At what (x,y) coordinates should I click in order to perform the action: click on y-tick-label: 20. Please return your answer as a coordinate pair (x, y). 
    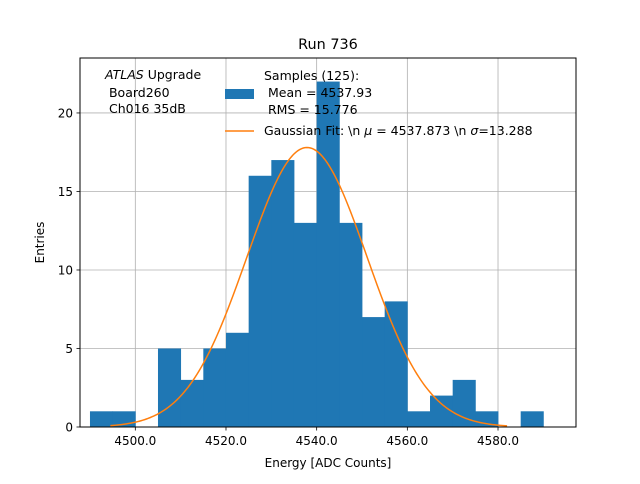
    Looking at the image, I should click on (65, 113).